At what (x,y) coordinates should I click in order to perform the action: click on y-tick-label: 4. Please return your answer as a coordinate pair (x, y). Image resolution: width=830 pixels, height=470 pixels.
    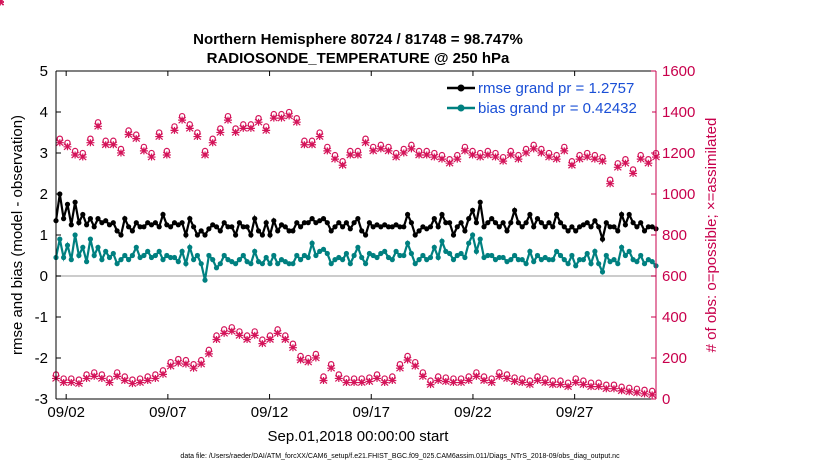
    Looking at the image, I should click on (44, 112).